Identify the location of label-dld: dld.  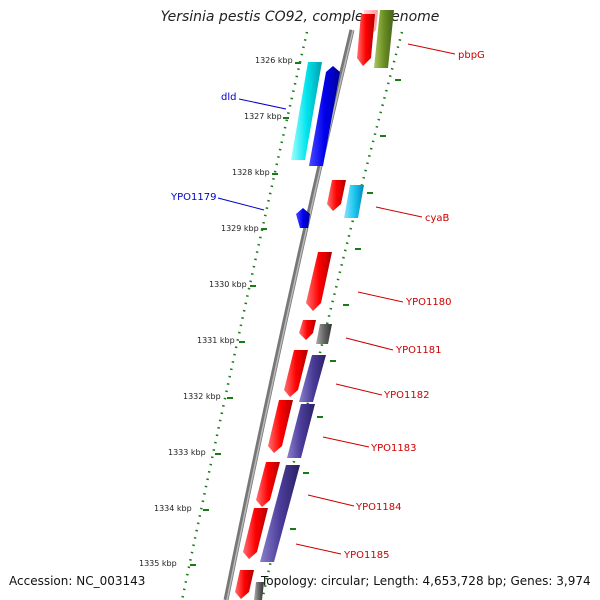
(228, 97).